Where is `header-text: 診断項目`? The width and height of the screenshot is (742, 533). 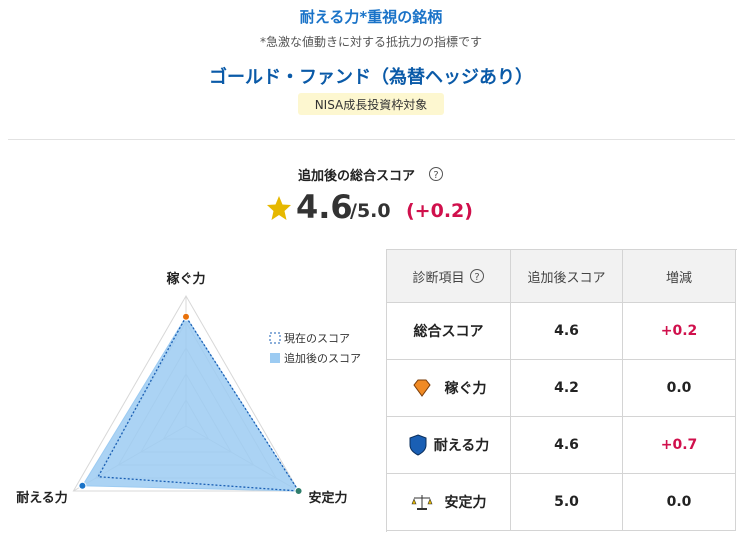 header-text: 診断項目 is located at coordinates (438, 278).